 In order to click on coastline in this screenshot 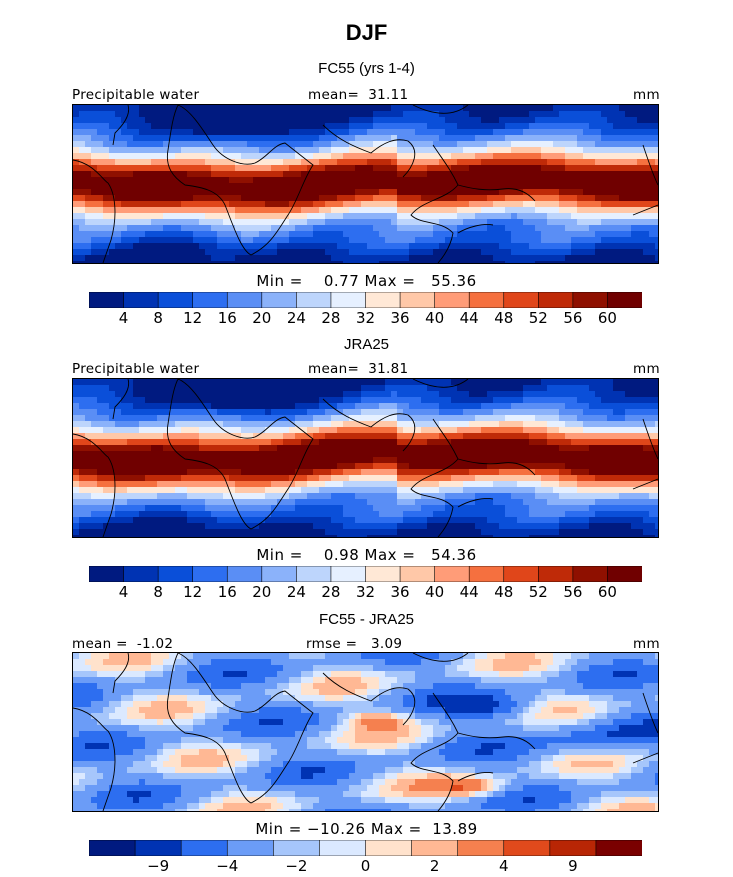, I will do `click(94, 211)`.